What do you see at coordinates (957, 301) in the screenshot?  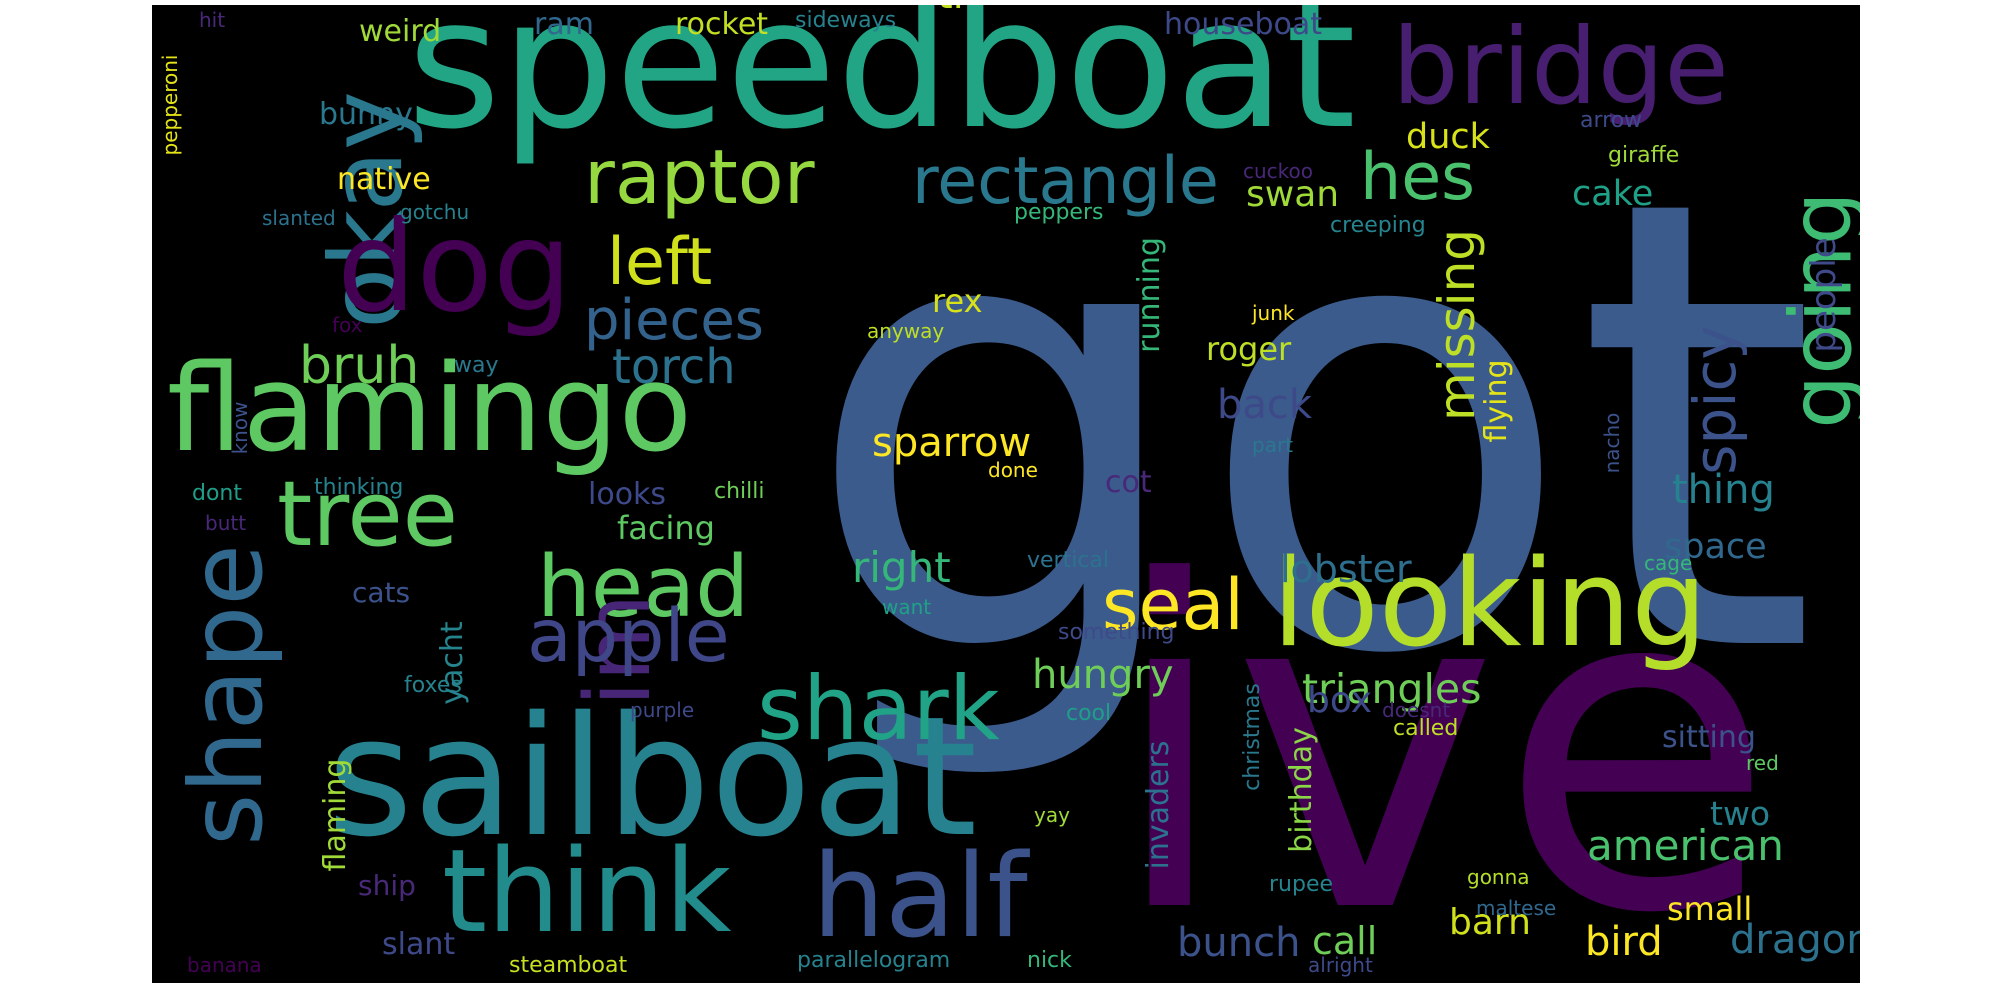 I see `word-rex: rex` at bounding box center [957, 301].